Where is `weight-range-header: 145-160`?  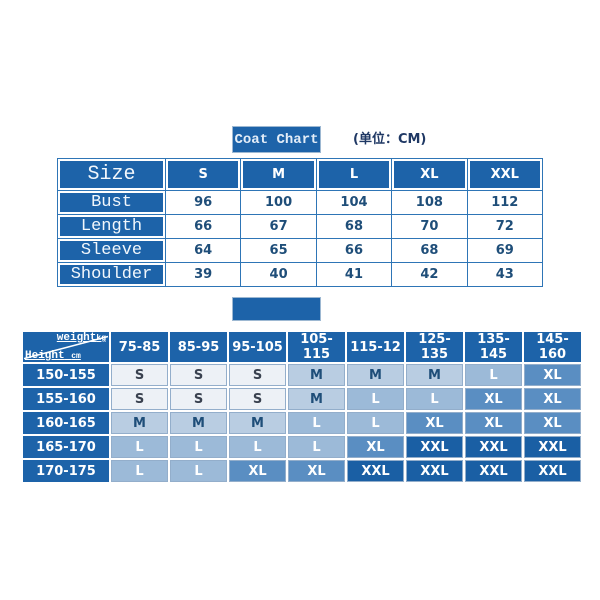
weight-range-header: 145-160 is located at coordinates (552, 347).